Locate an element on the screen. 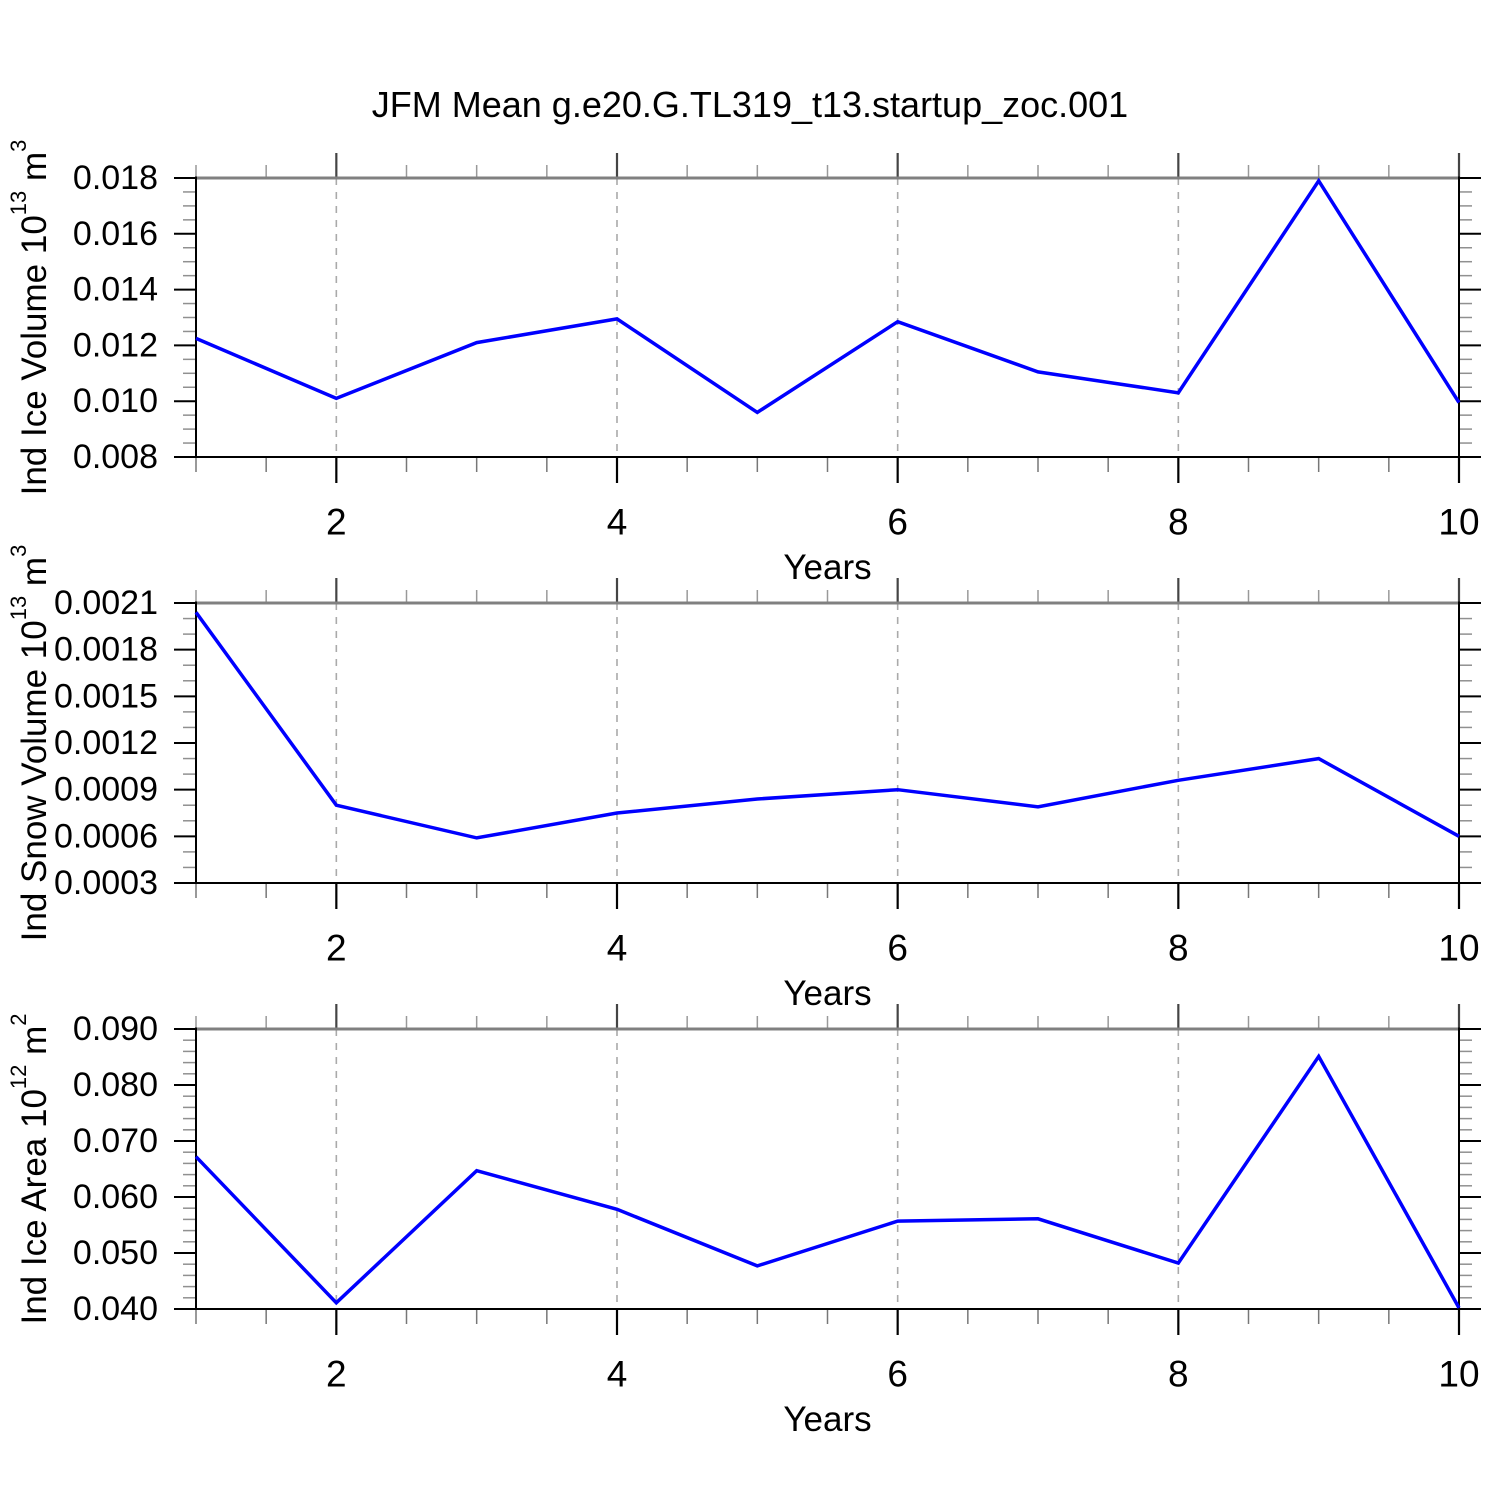  y-tick-label: 0.0015 is located at coordinates (106, 696).